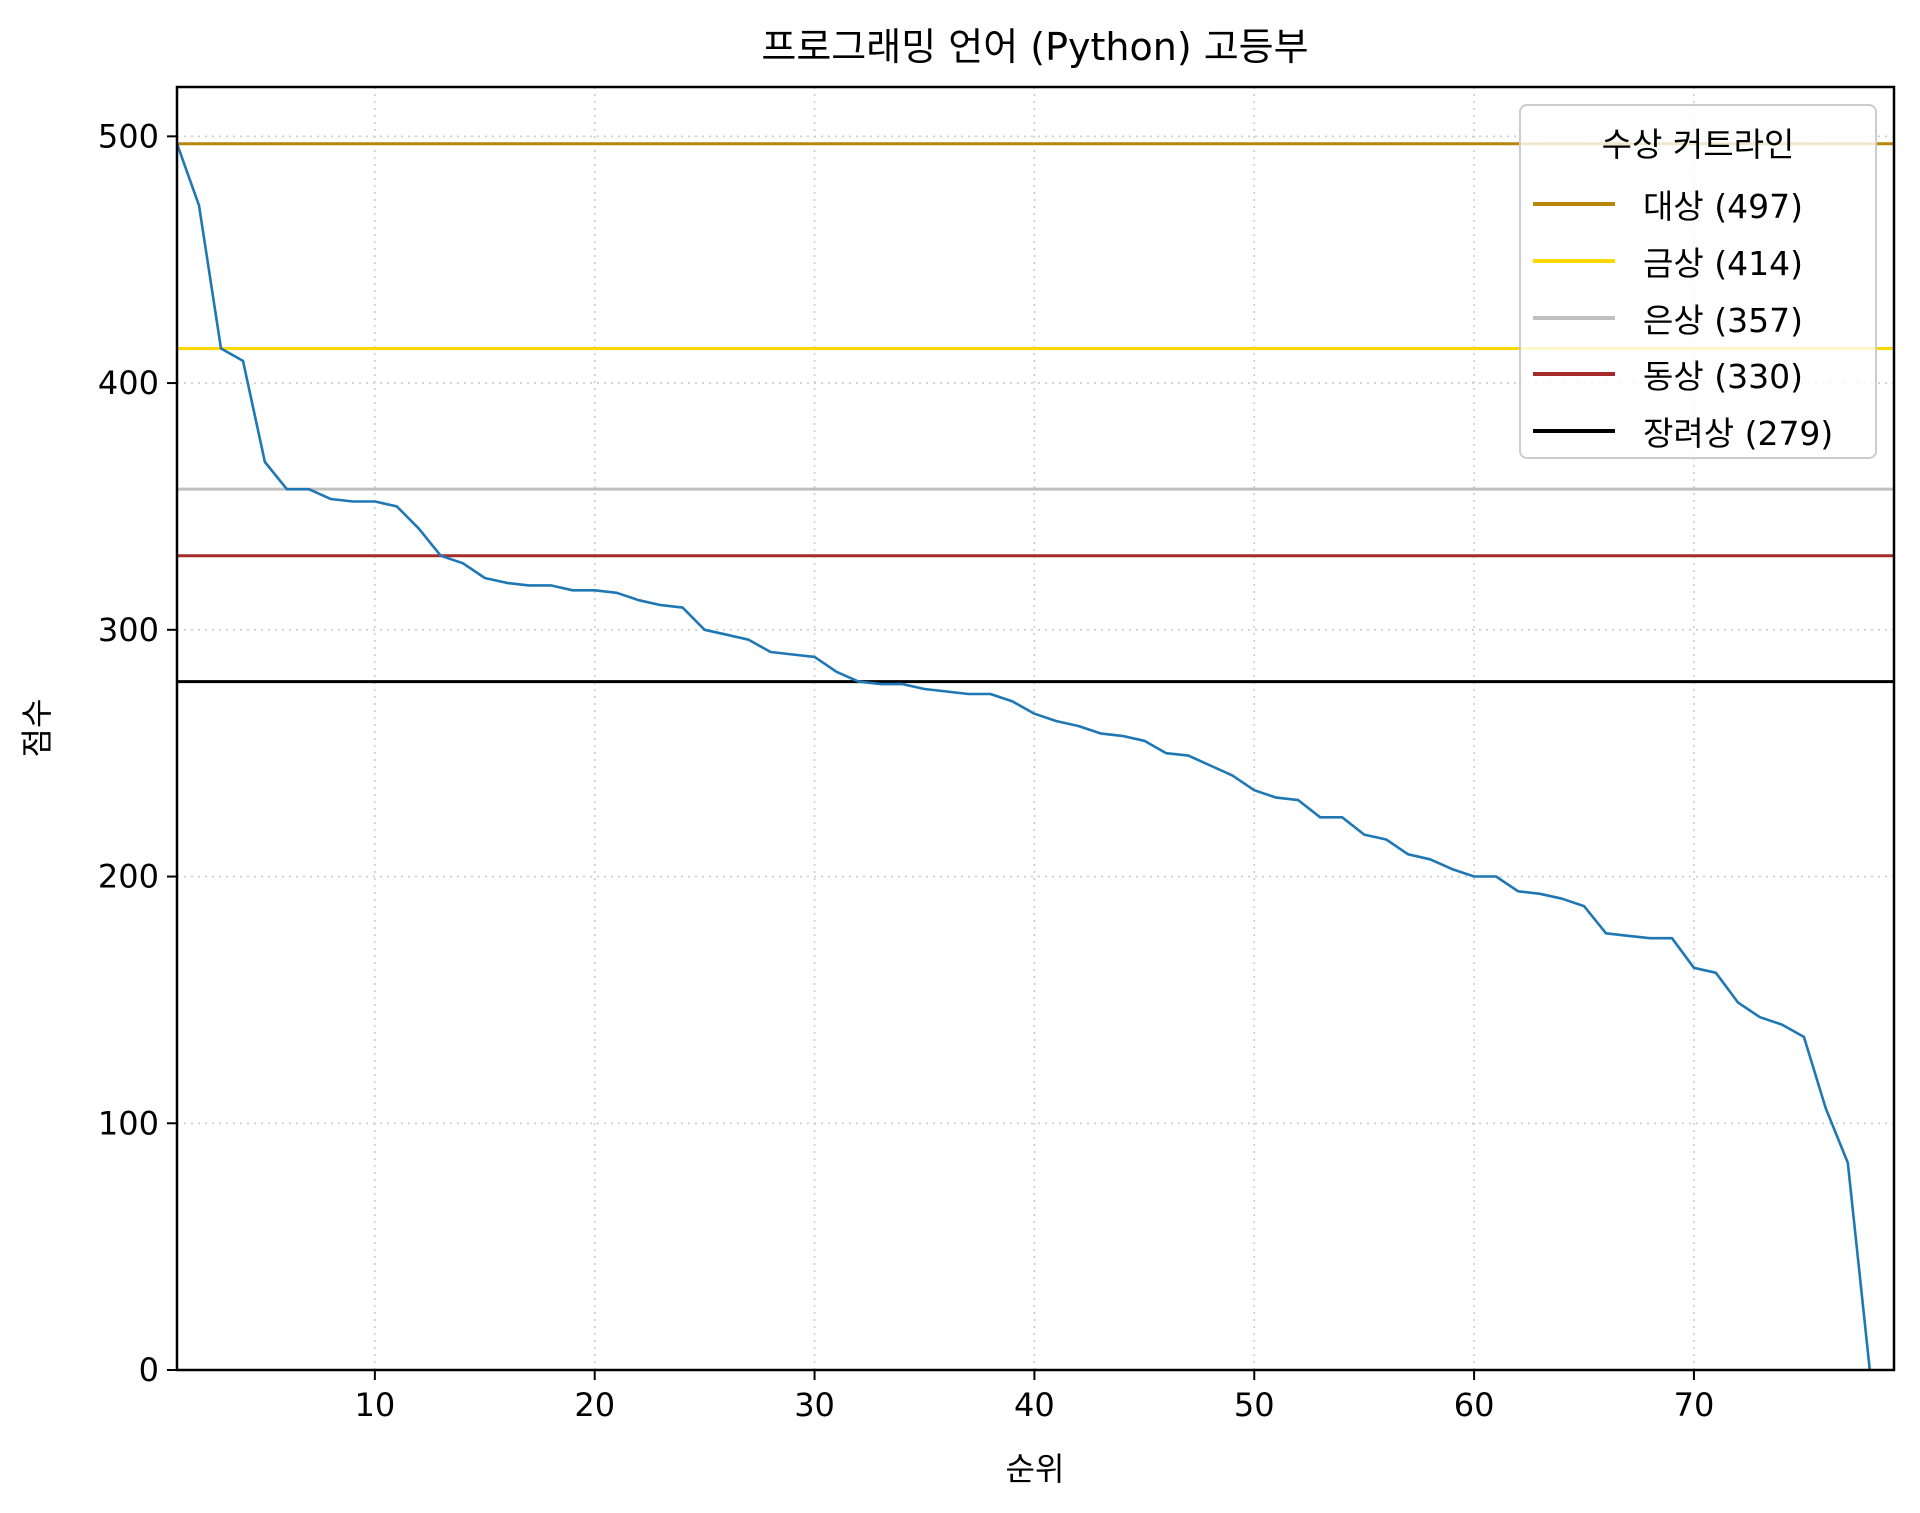  Describe the element at coordinates (128, 136) in the screenshot. I see `y-tick-label: 500` at that location.